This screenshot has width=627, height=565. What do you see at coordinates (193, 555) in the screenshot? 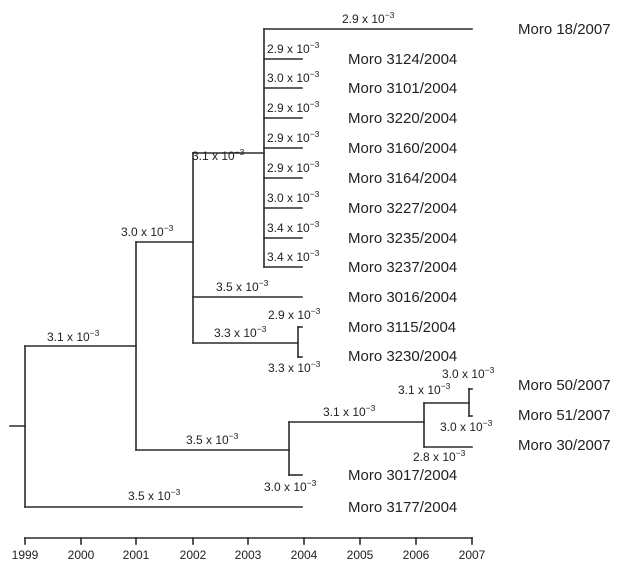
I see `axis-tick-label: 2002` at bounding box center [193, 555].